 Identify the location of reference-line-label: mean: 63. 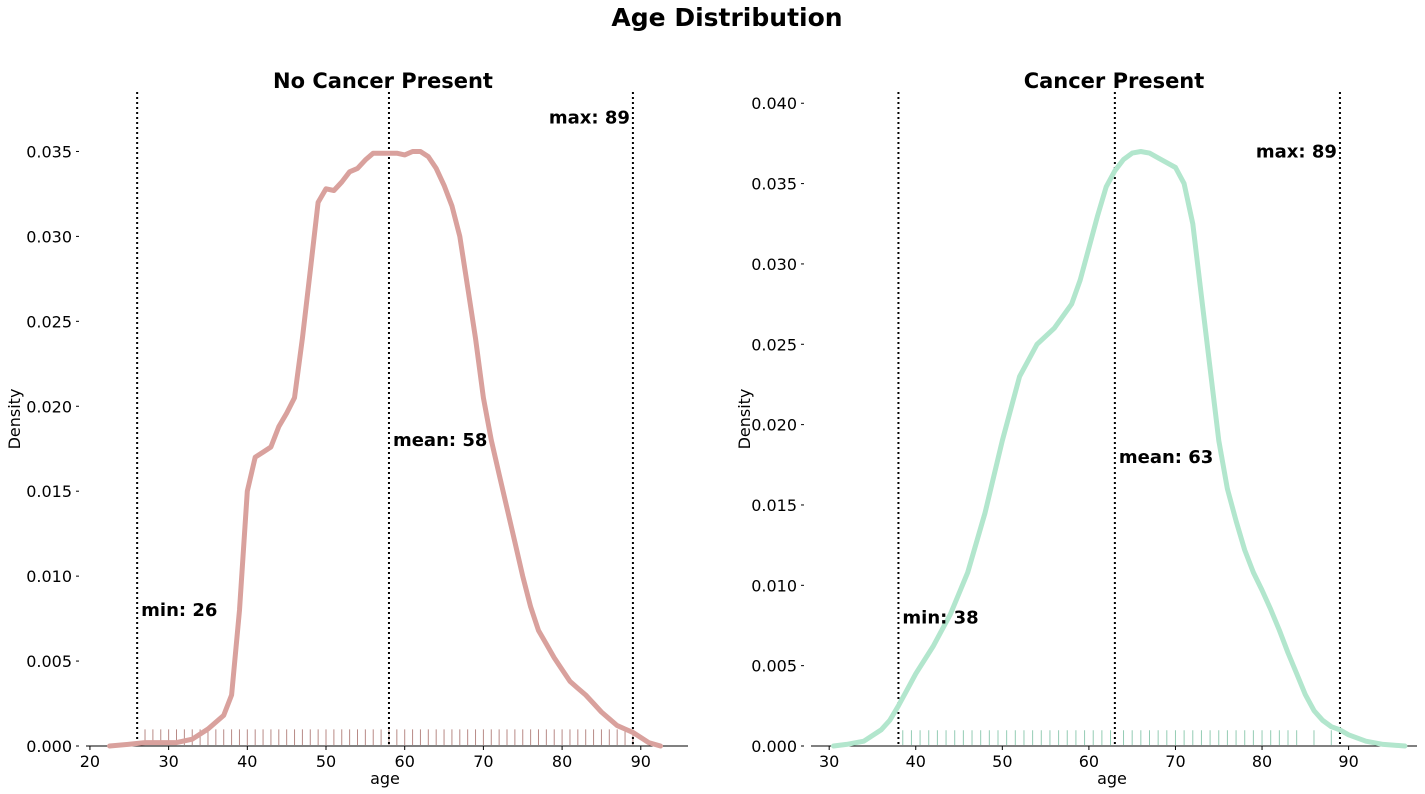
(1166, 457).